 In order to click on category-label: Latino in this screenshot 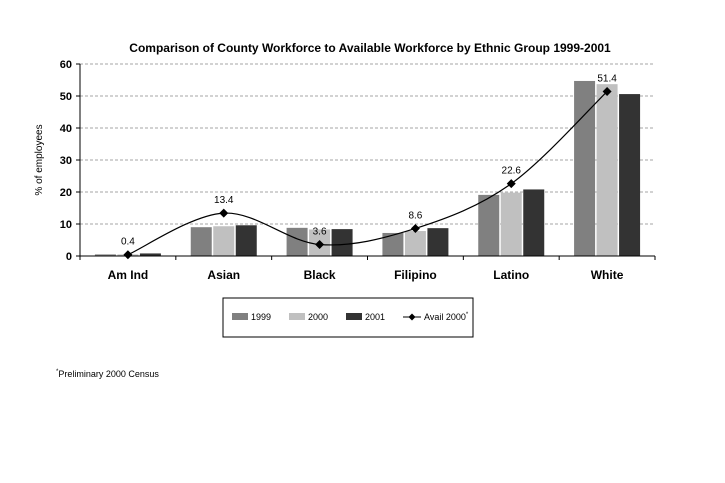, I will do `click(511, 275)`.